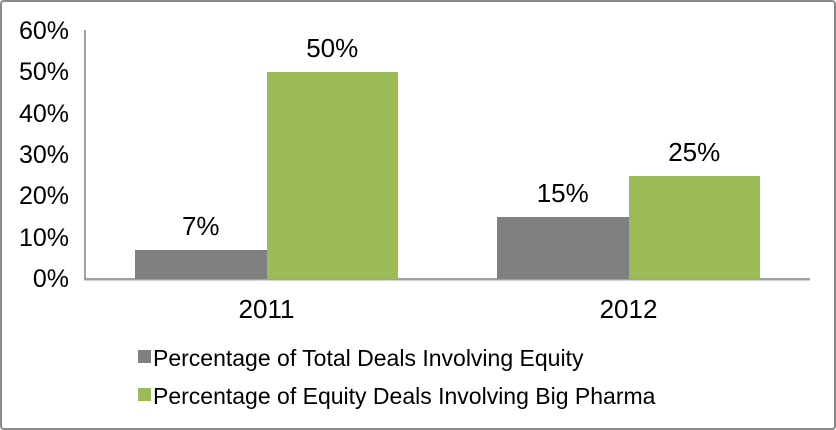  Describe the element at coordinates (332, 48) in the screenshot. I see `bar-value-label: 50%` at that location.